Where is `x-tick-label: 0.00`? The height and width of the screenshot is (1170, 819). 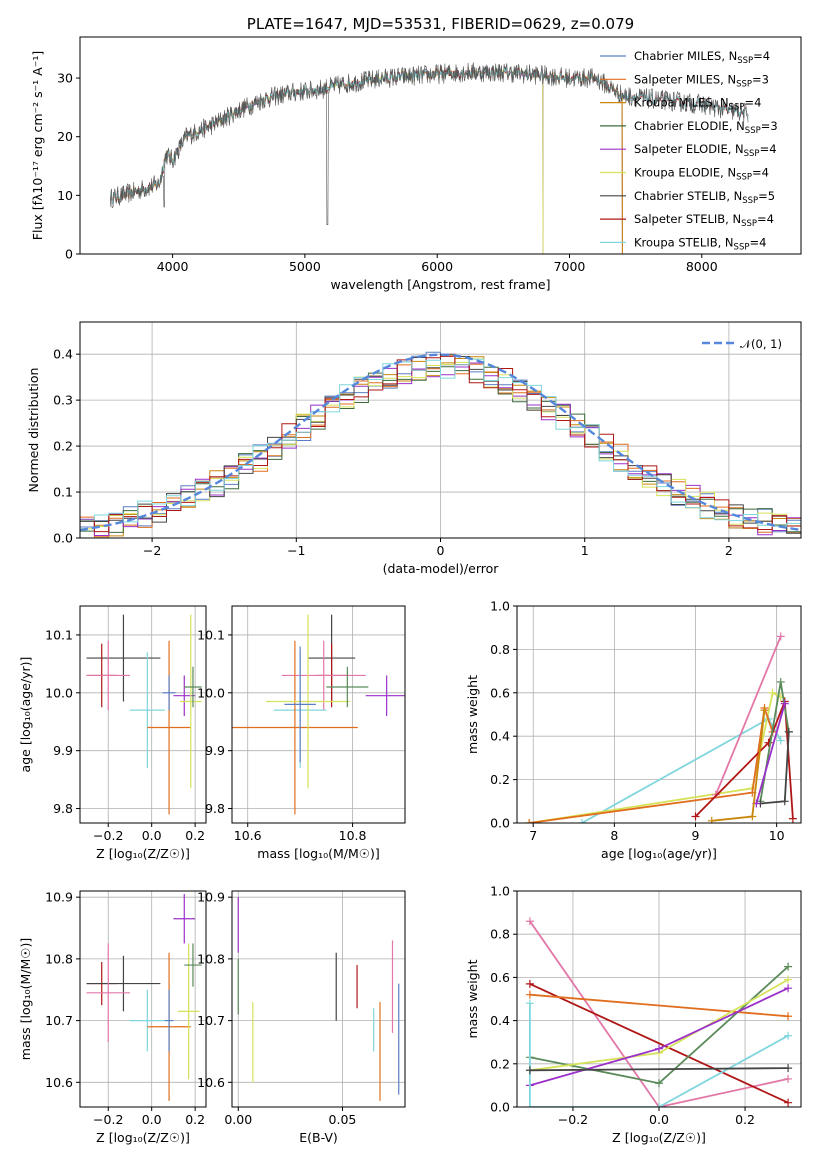 x-tick-label: 0.00 is located at coordinates (238, 1119).